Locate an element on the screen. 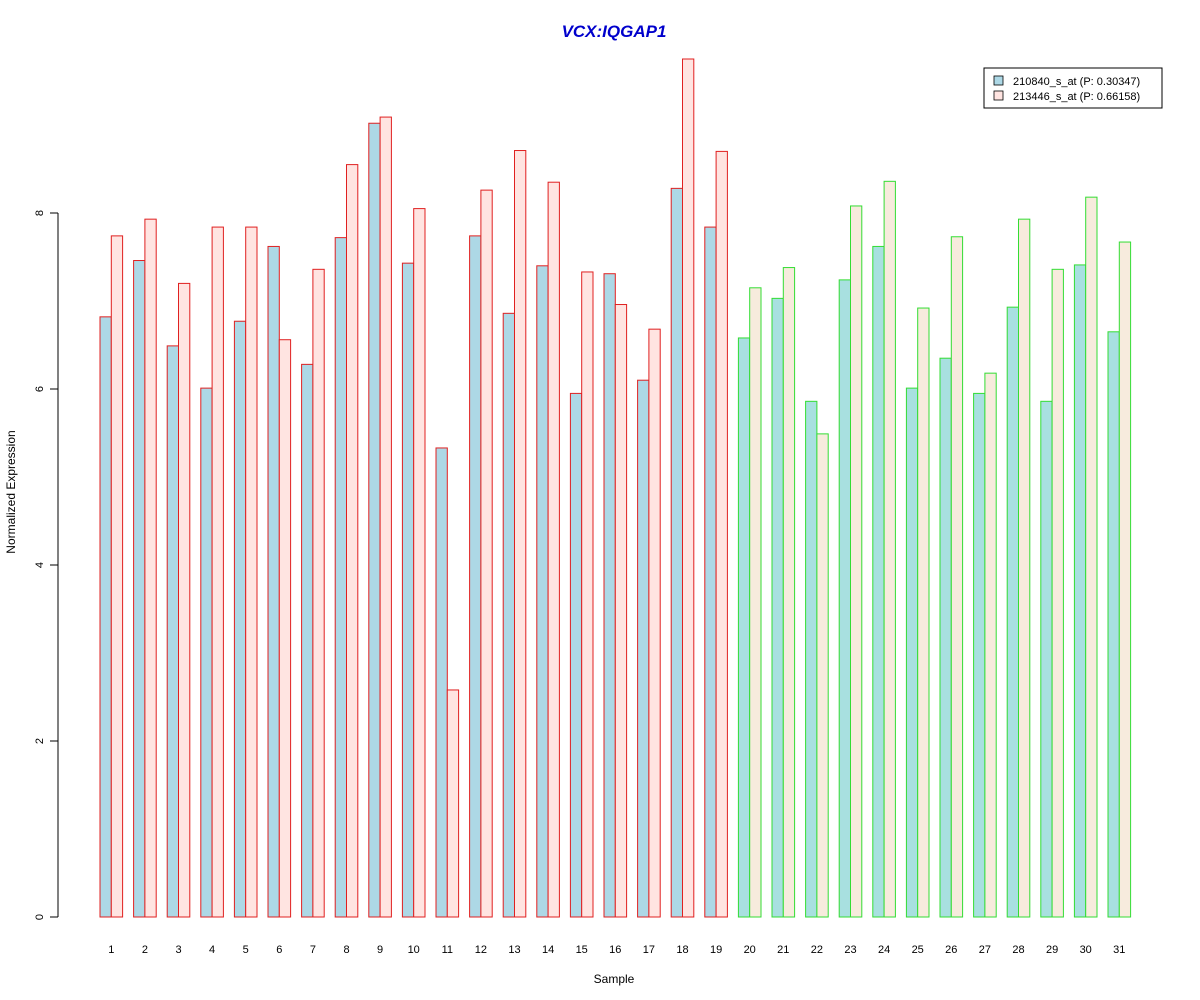  x-tick-label-21: 21 is located at coordinates (783, 950).